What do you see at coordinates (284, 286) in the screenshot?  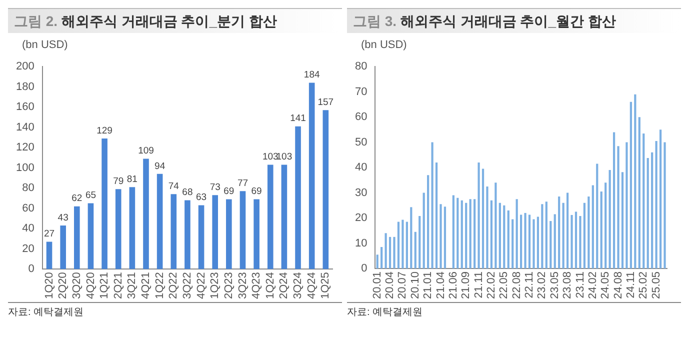 I see `x-tick-label: 2Q24` at bounding box center [284, 286].